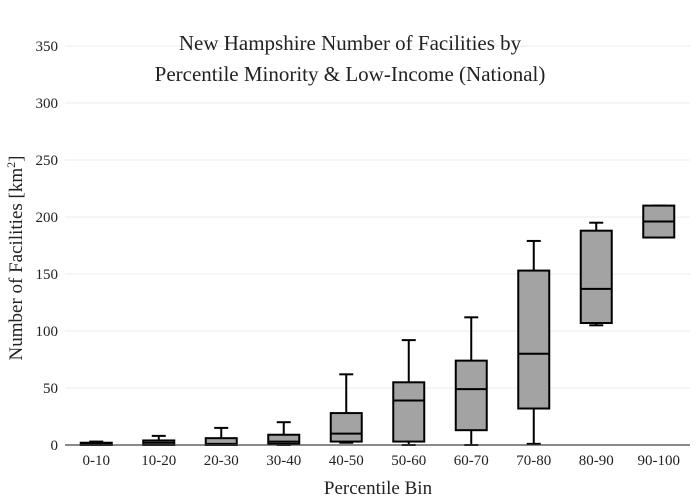  Describe the element at coordinates (47, 104) in the screenshot. I see `y-tick-label: 300` at that location.